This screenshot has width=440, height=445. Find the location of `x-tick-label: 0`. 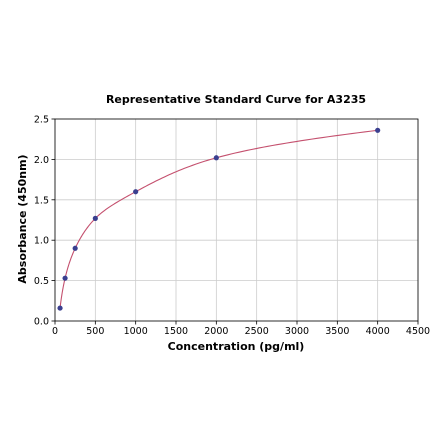

x-tick-label: 0 is located at coordinates (55, 331).